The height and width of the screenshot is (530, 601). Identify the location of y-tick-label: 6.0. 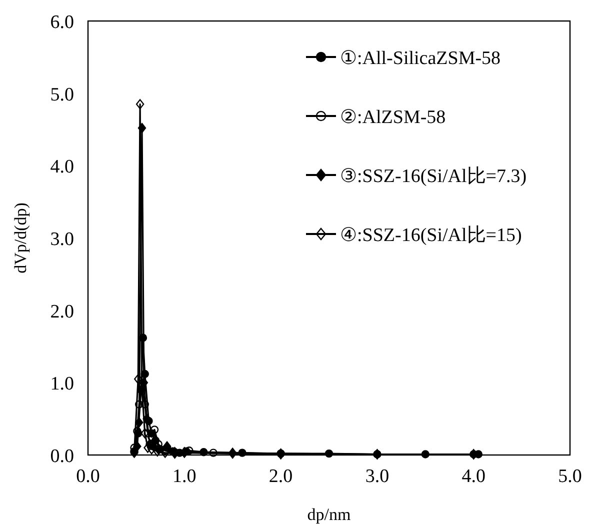
(62, 22).